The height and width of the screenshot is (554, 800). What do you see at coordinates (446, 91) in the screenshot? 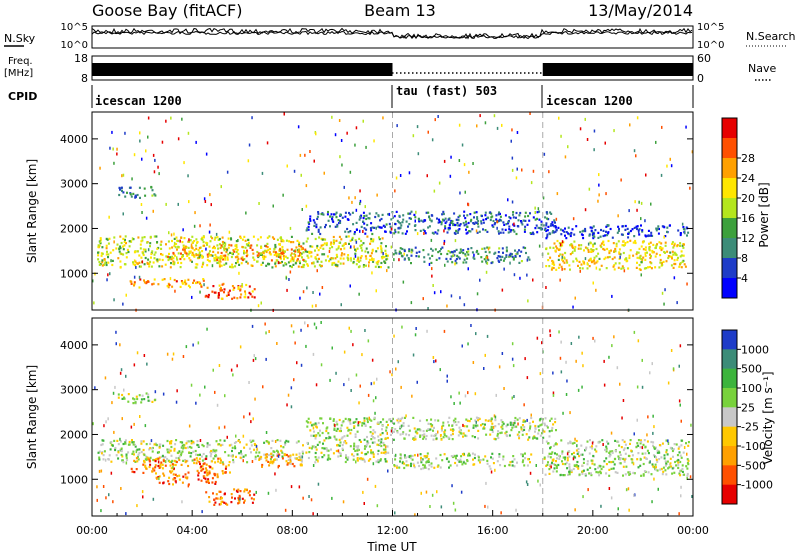
I see `cpid-segment-2: tau (fast) 503` at bounding box center [446, 91].